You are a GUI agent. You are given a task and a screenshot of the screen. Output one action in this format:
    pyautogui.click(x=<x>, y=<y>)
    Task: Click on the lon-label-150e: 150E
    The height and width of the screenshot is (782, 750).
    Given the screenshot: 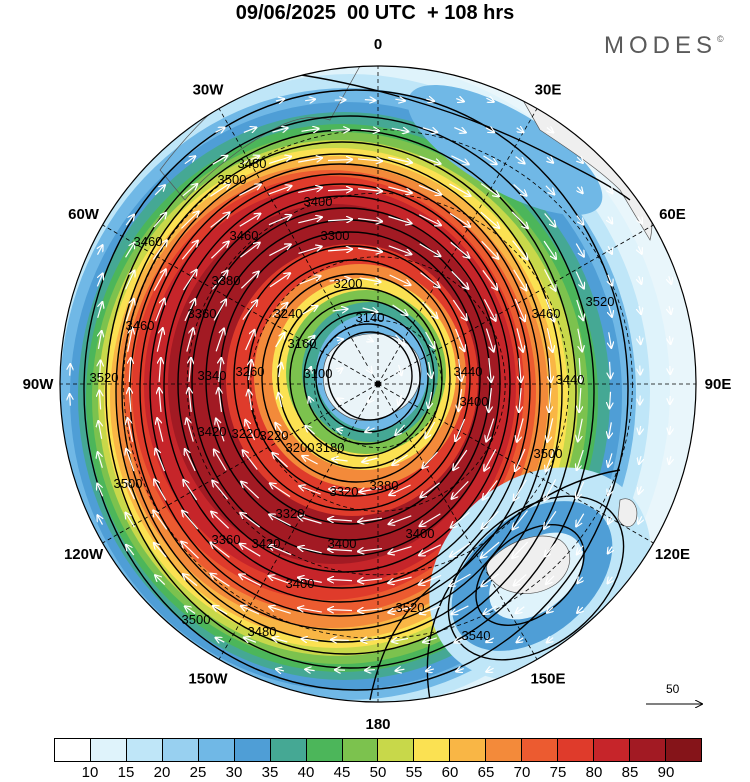 What is the action you would take?
    pyautogui.click(x=547, y=678)
    